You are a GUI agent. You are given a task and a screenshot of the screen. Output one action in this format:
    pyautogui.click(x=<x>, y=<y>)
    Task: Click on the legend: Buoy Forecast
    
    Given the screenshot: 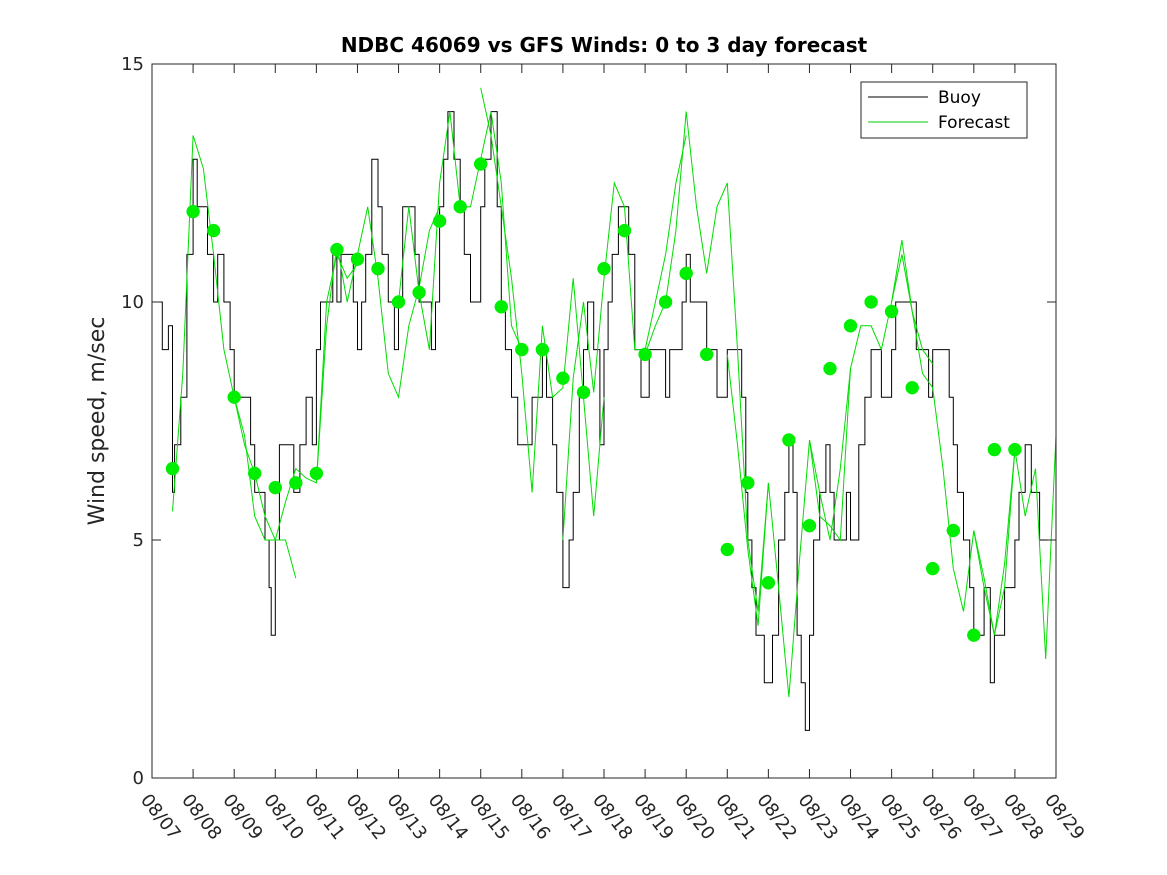 What is the action you would take?
    pyautogui.click(x=944, y=110)
    